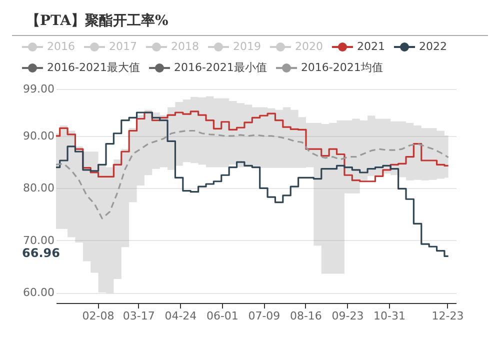 The width and height of the screenshot is (500, 354). Describe the element at coordinates (38, 293) in the screenshot. I see `y-tick-label: 60.00` at that location.